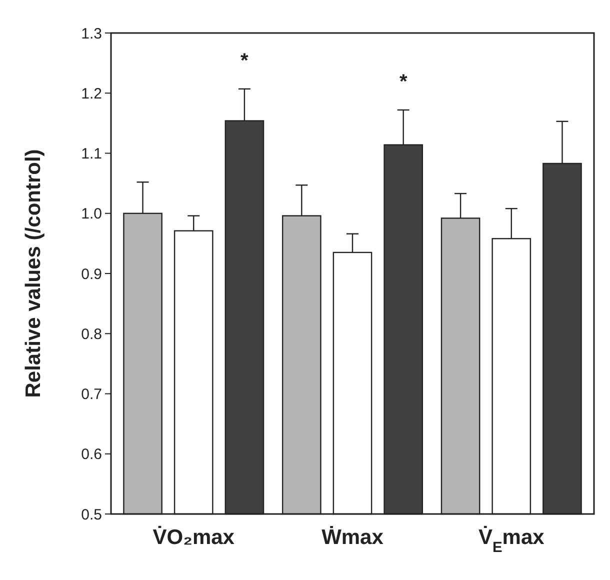  Describe the element at coordinates (91, 274) in the screenshot. I see `y-tick-label: 0.9` at that location.